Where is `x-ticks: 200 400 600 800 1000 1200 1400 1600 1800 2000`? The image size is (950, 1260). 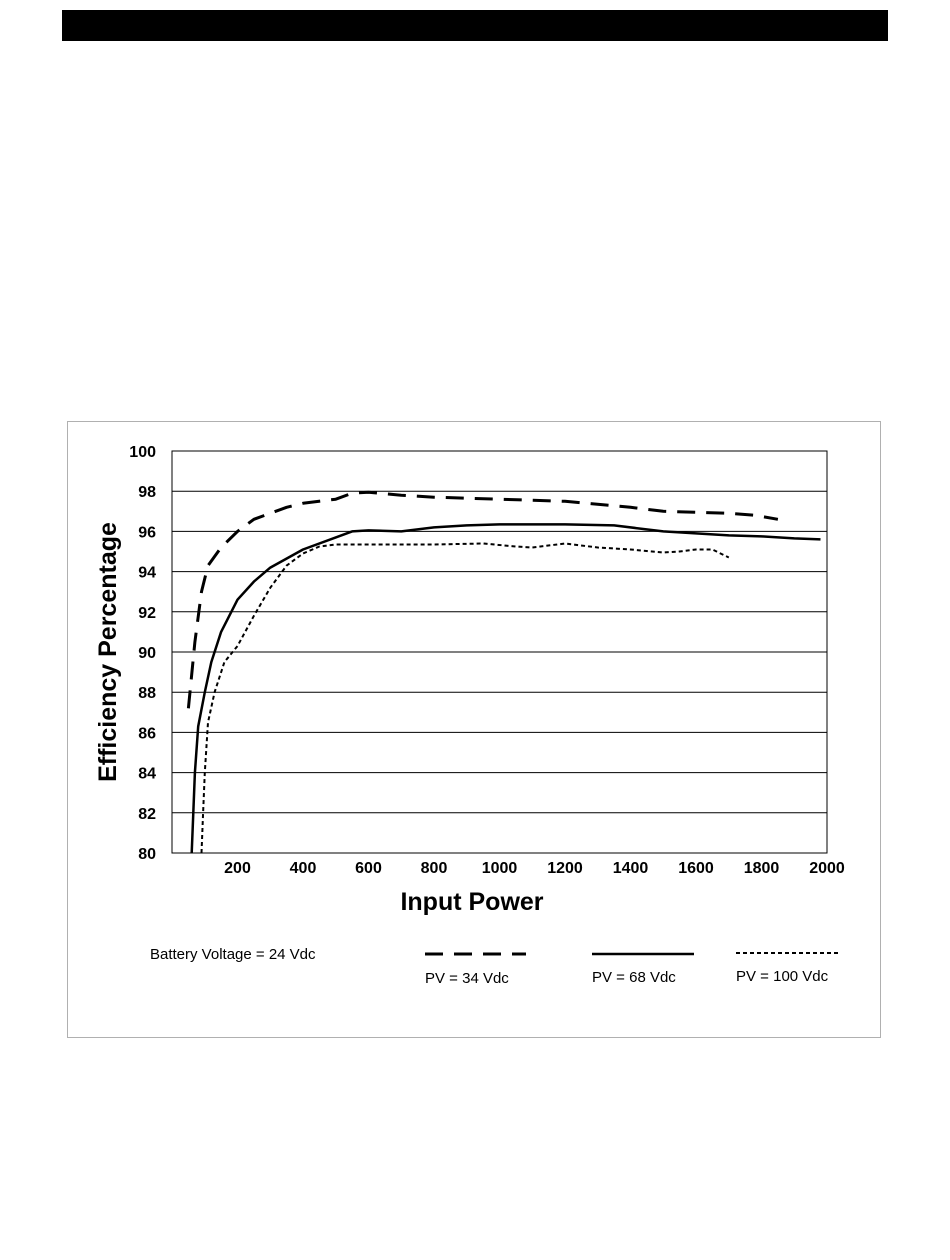
x-ticks: 200 400 600 800 1000 1200 1400 1600 1800 2000 is located at coordinates (534, 868).